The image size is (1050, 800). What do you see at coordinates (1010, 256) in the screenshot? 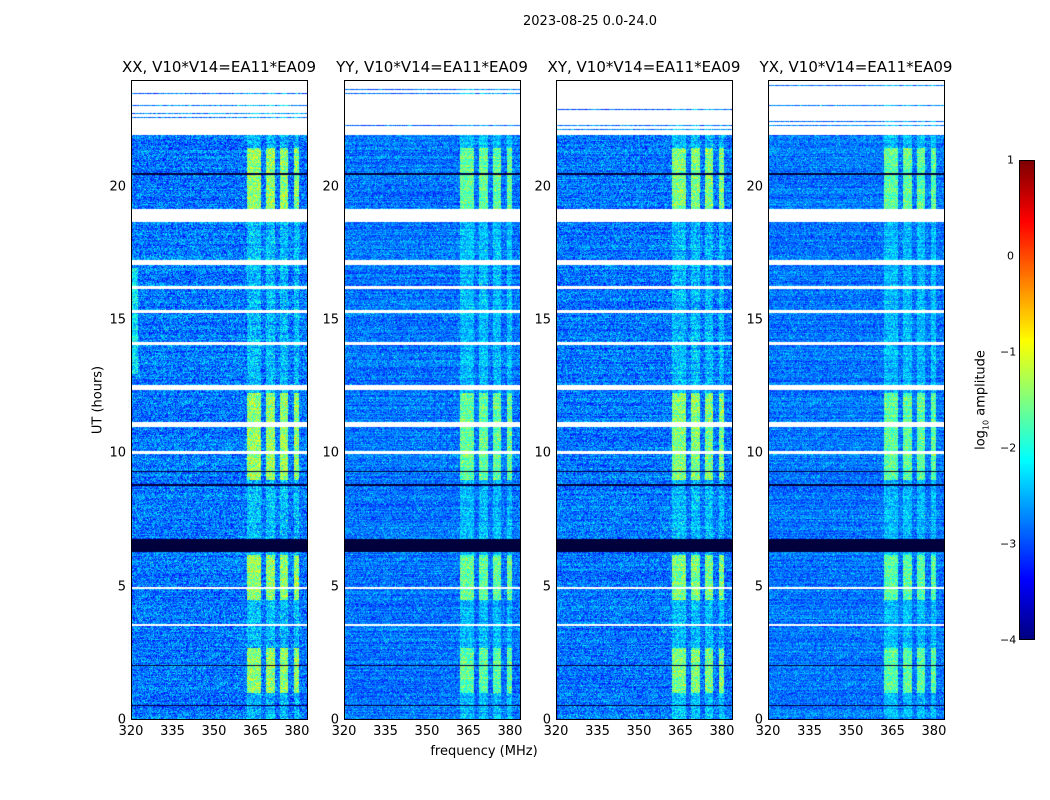
I see `colorbar-tick-label: 0` at bounding box center [1010, 256].